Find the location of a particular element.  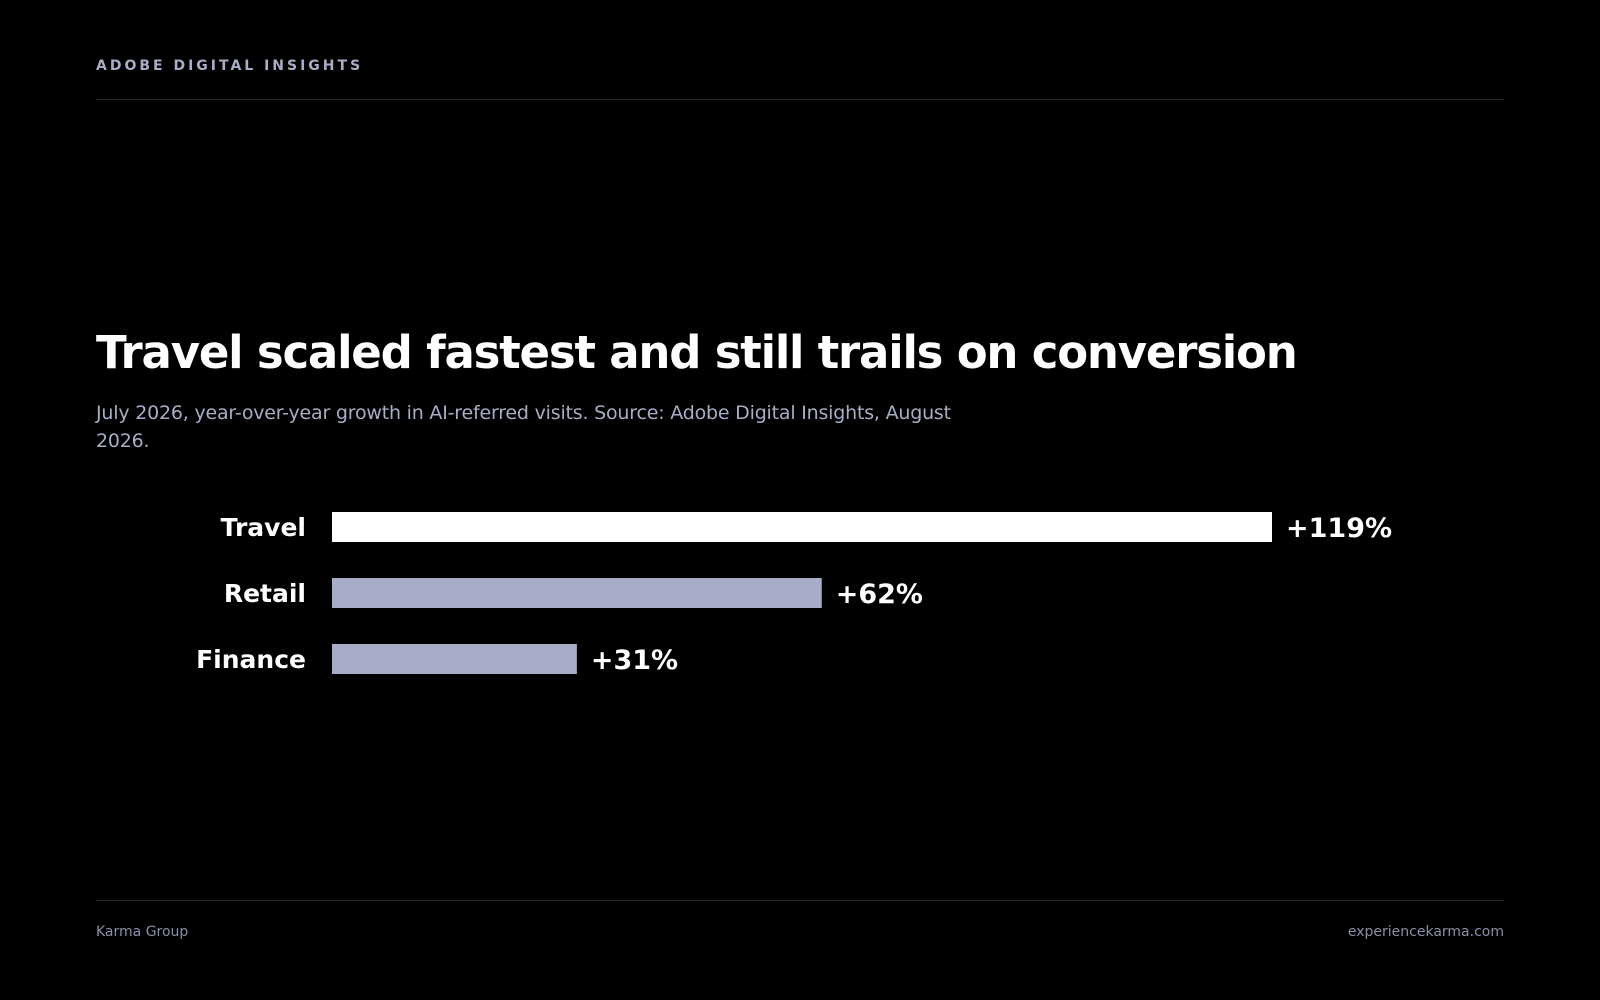

value-label-finance: +31% is located at coordinates (634, 660).